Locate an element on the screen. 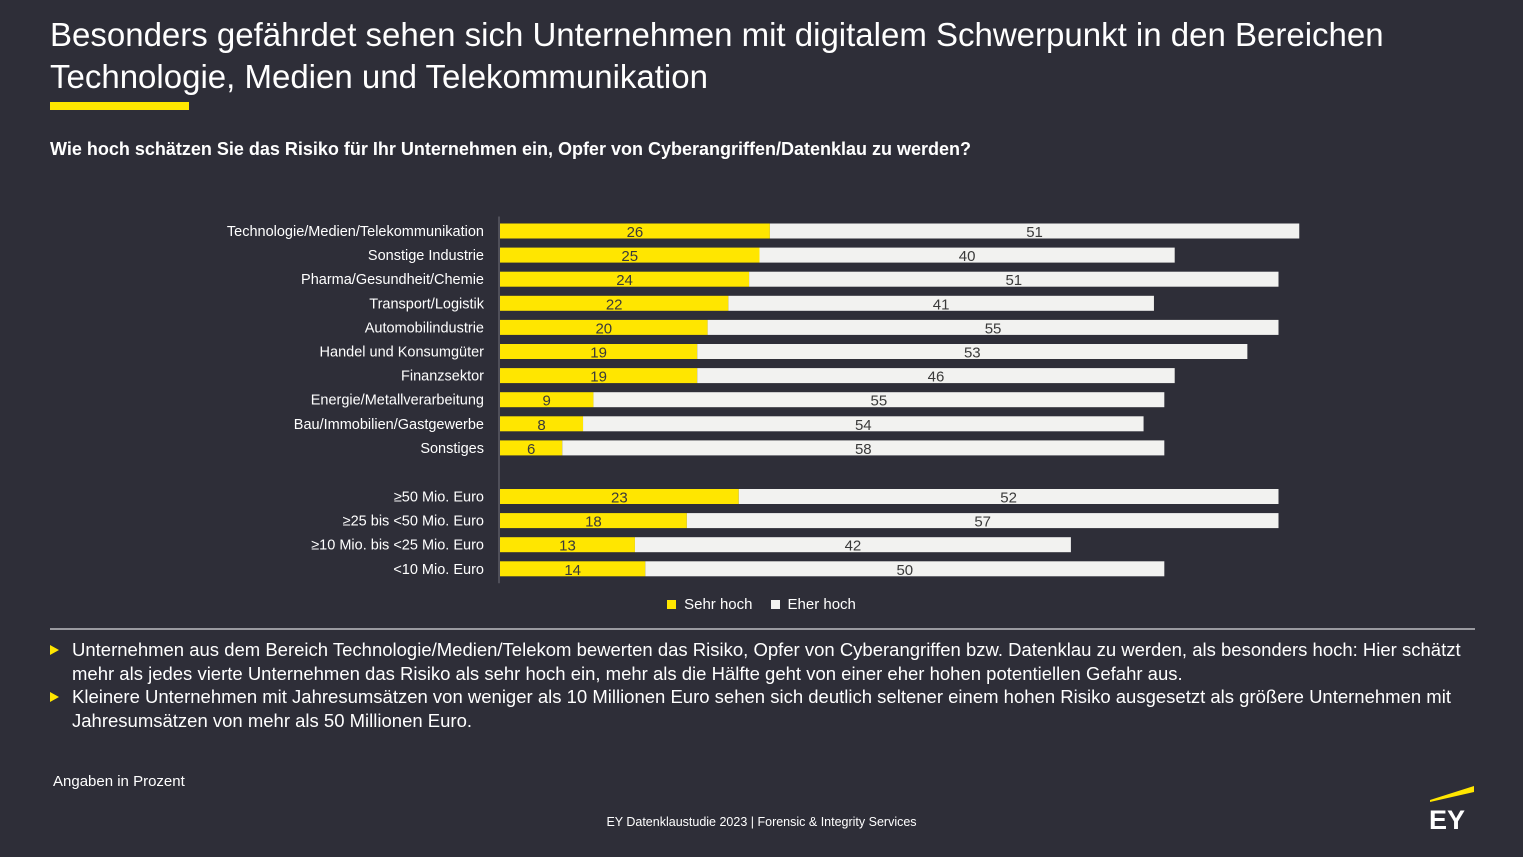 This screenshot has height=857, width=1523. value-label-sehr-hoch: 20 is located at coordinates (603, 328).